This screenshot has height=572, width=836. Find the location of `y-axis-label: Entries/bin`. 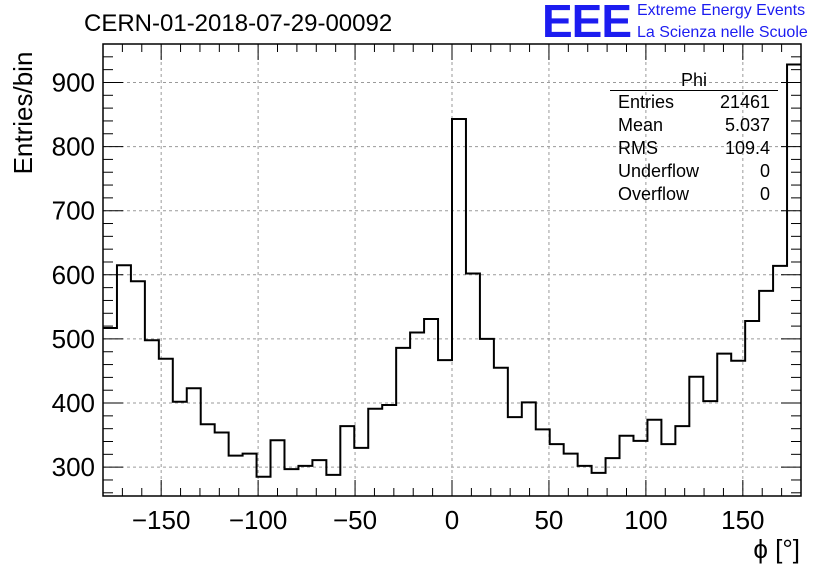

y-axis-label: Entries/bin is located at coordinates (23, 113).